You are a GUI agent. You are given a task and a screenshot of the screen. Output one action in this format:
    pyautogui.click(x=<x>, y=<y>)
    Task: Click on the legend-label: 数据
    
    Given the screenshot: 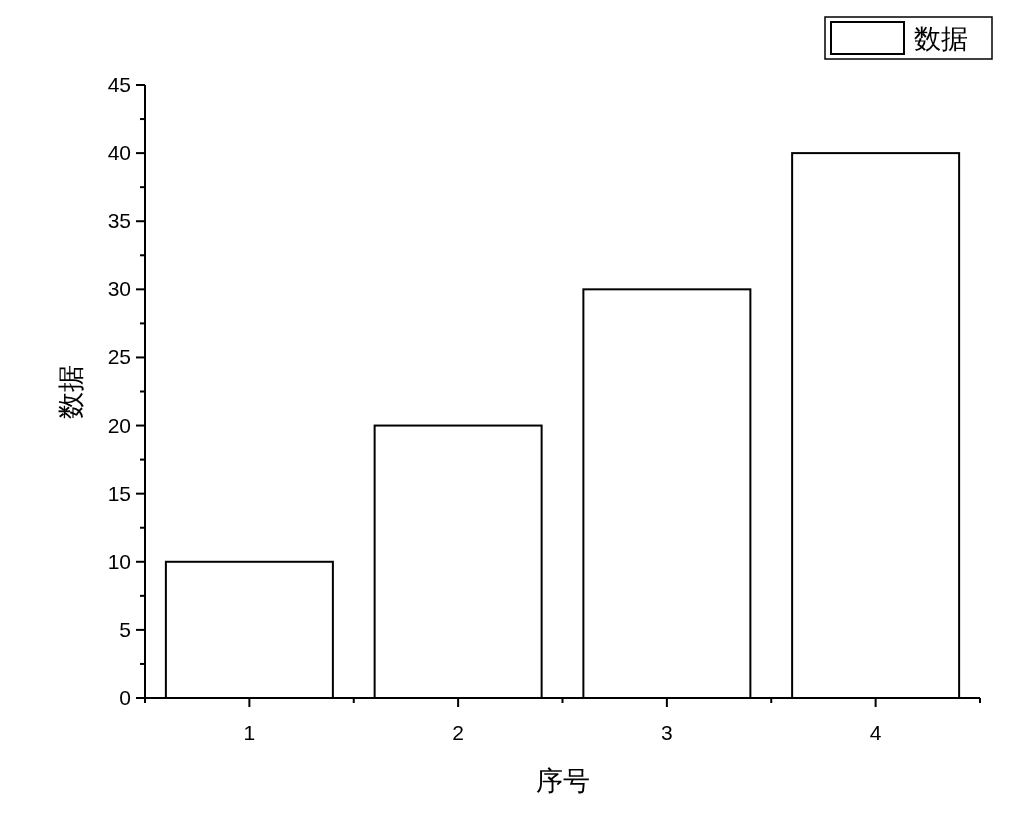 What is the action you would take?
    pyautogui.click(x=941, y=39)
    